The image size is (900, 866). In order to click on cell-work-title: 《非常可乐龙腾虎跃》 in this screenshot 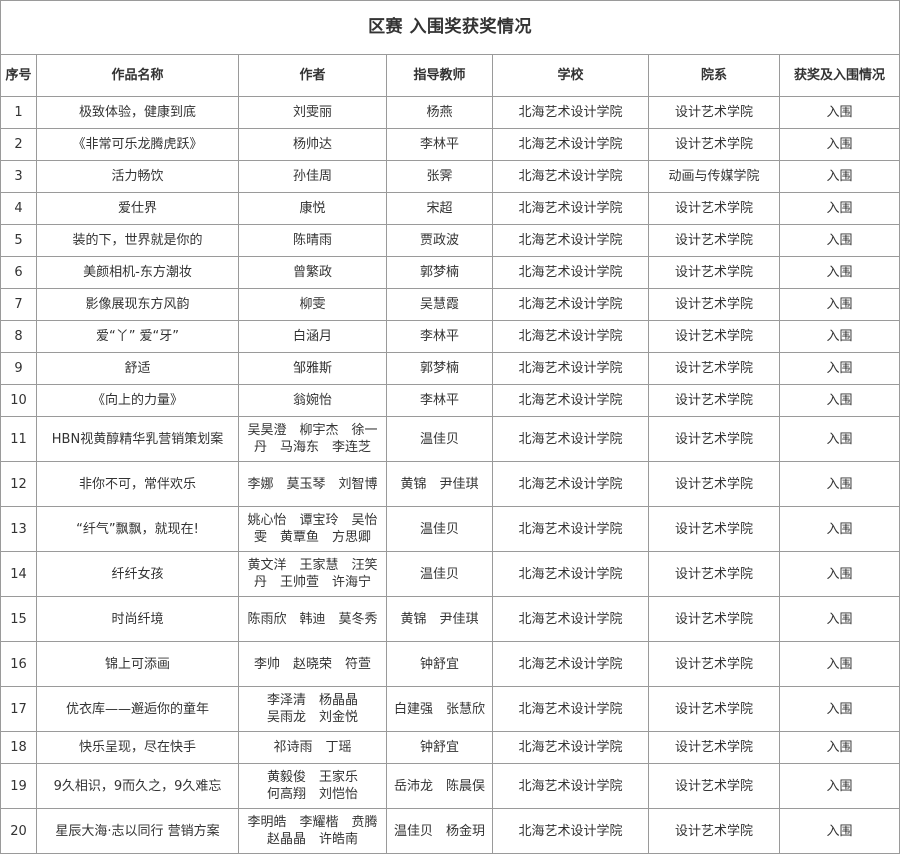, I will do `click(137, 144)`.